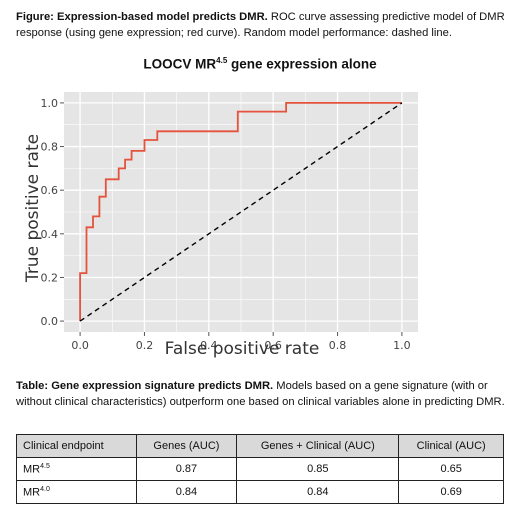 The width and height of the screenshot is (520, 527). What do you see at coordinates (50, 234) in the screenshot?
I see `y-tick-label: 0.4` at bounding box center [50, 234].